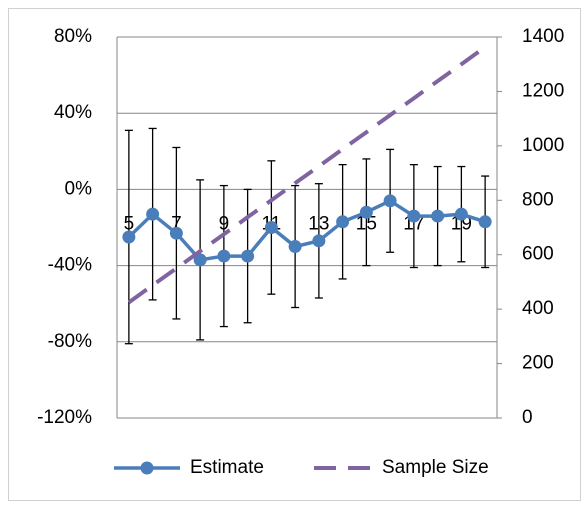  I want to click on y2-tick-label: 400, so click(538, 308).